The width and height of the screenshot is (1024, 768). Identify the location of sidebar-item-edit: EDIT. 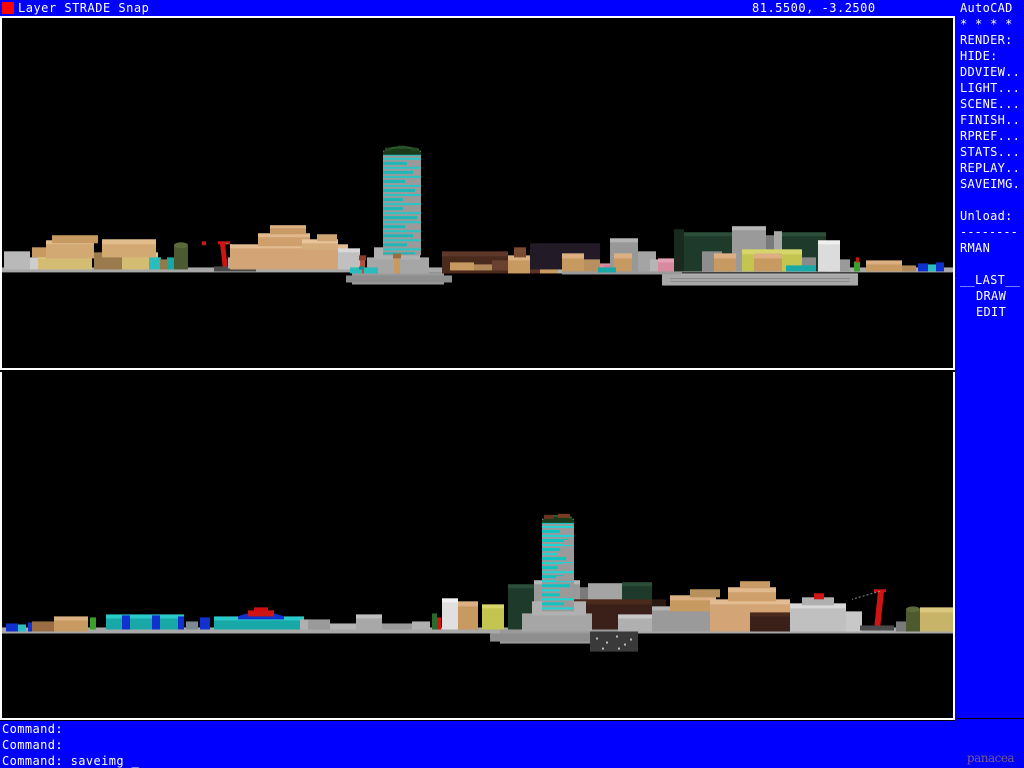
(991, 312).